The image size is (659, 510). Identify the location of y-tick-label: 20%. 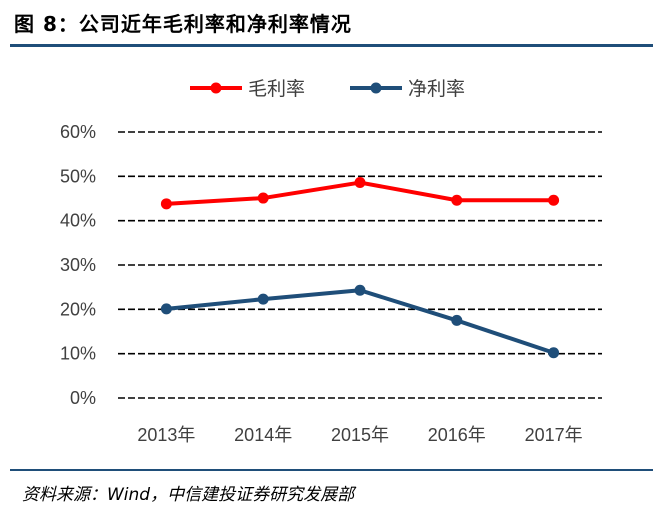
(78, 309).